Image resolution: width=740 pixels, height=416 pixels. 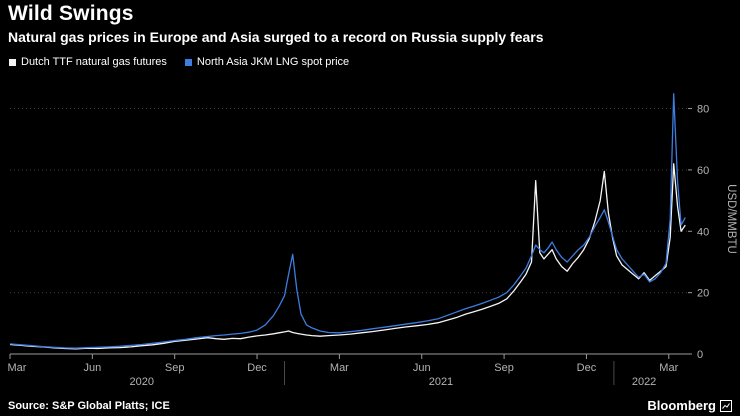 What do you see at coordinates (12, 62) in the screenshot?
I see `legend-swatch-white` at bounding box center [12, 62].